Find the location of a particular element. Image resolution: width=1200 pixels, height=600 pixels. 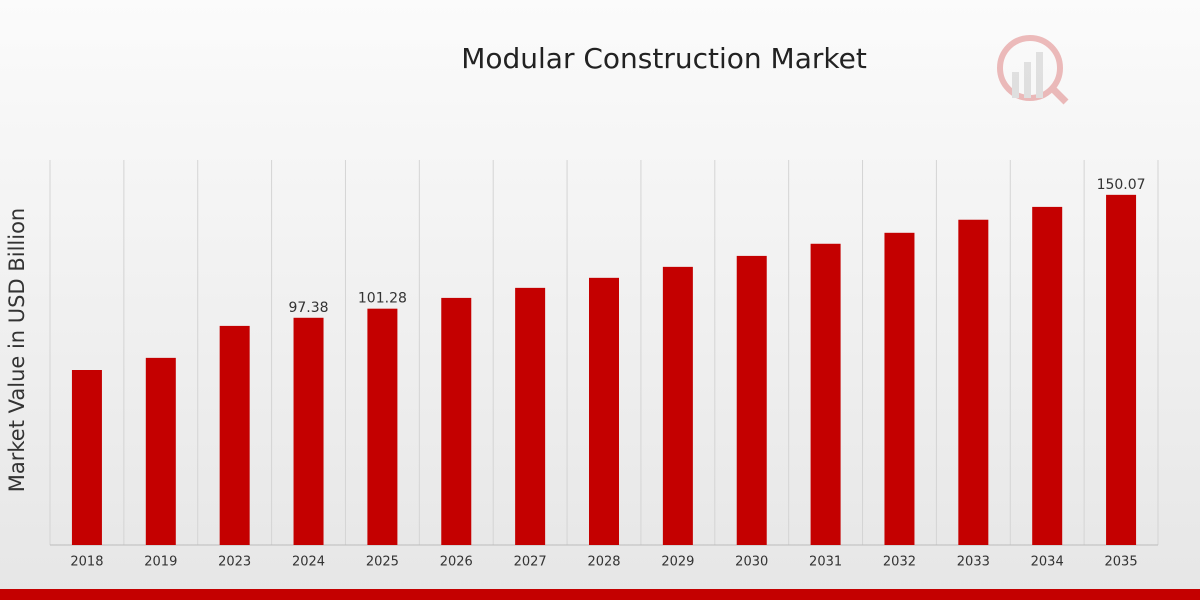

x-tick-label: 2024 is located at coordinates (308, 562).